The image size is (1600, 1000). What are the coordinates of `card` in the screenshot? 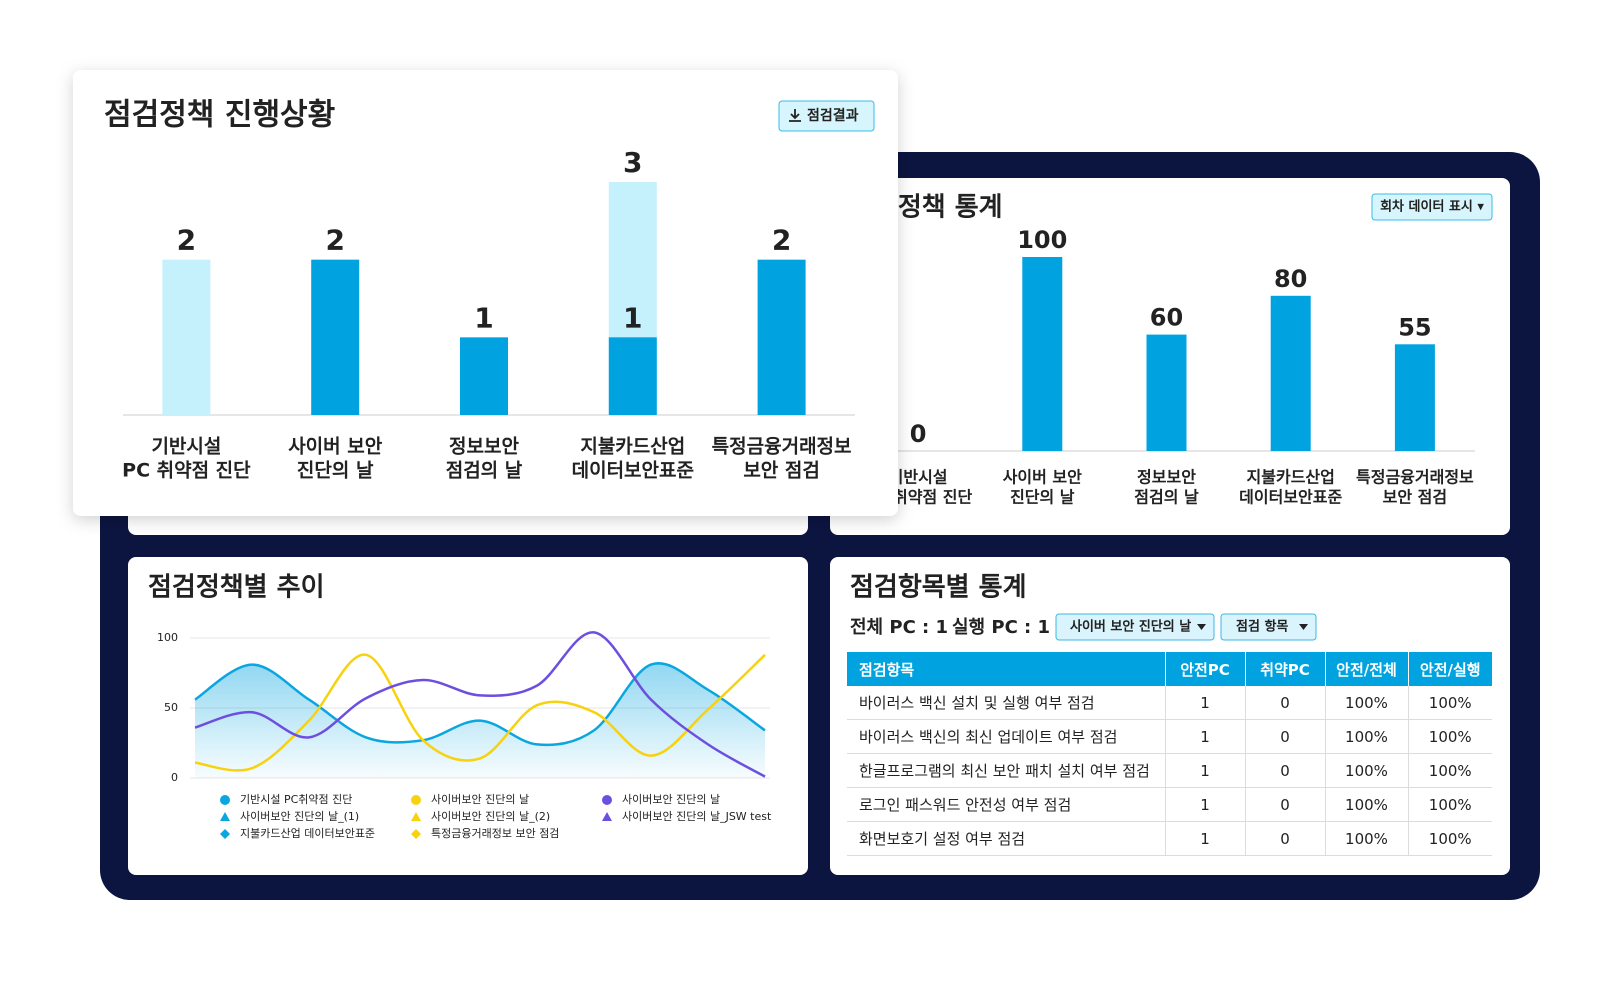 It's located at (468, 716).